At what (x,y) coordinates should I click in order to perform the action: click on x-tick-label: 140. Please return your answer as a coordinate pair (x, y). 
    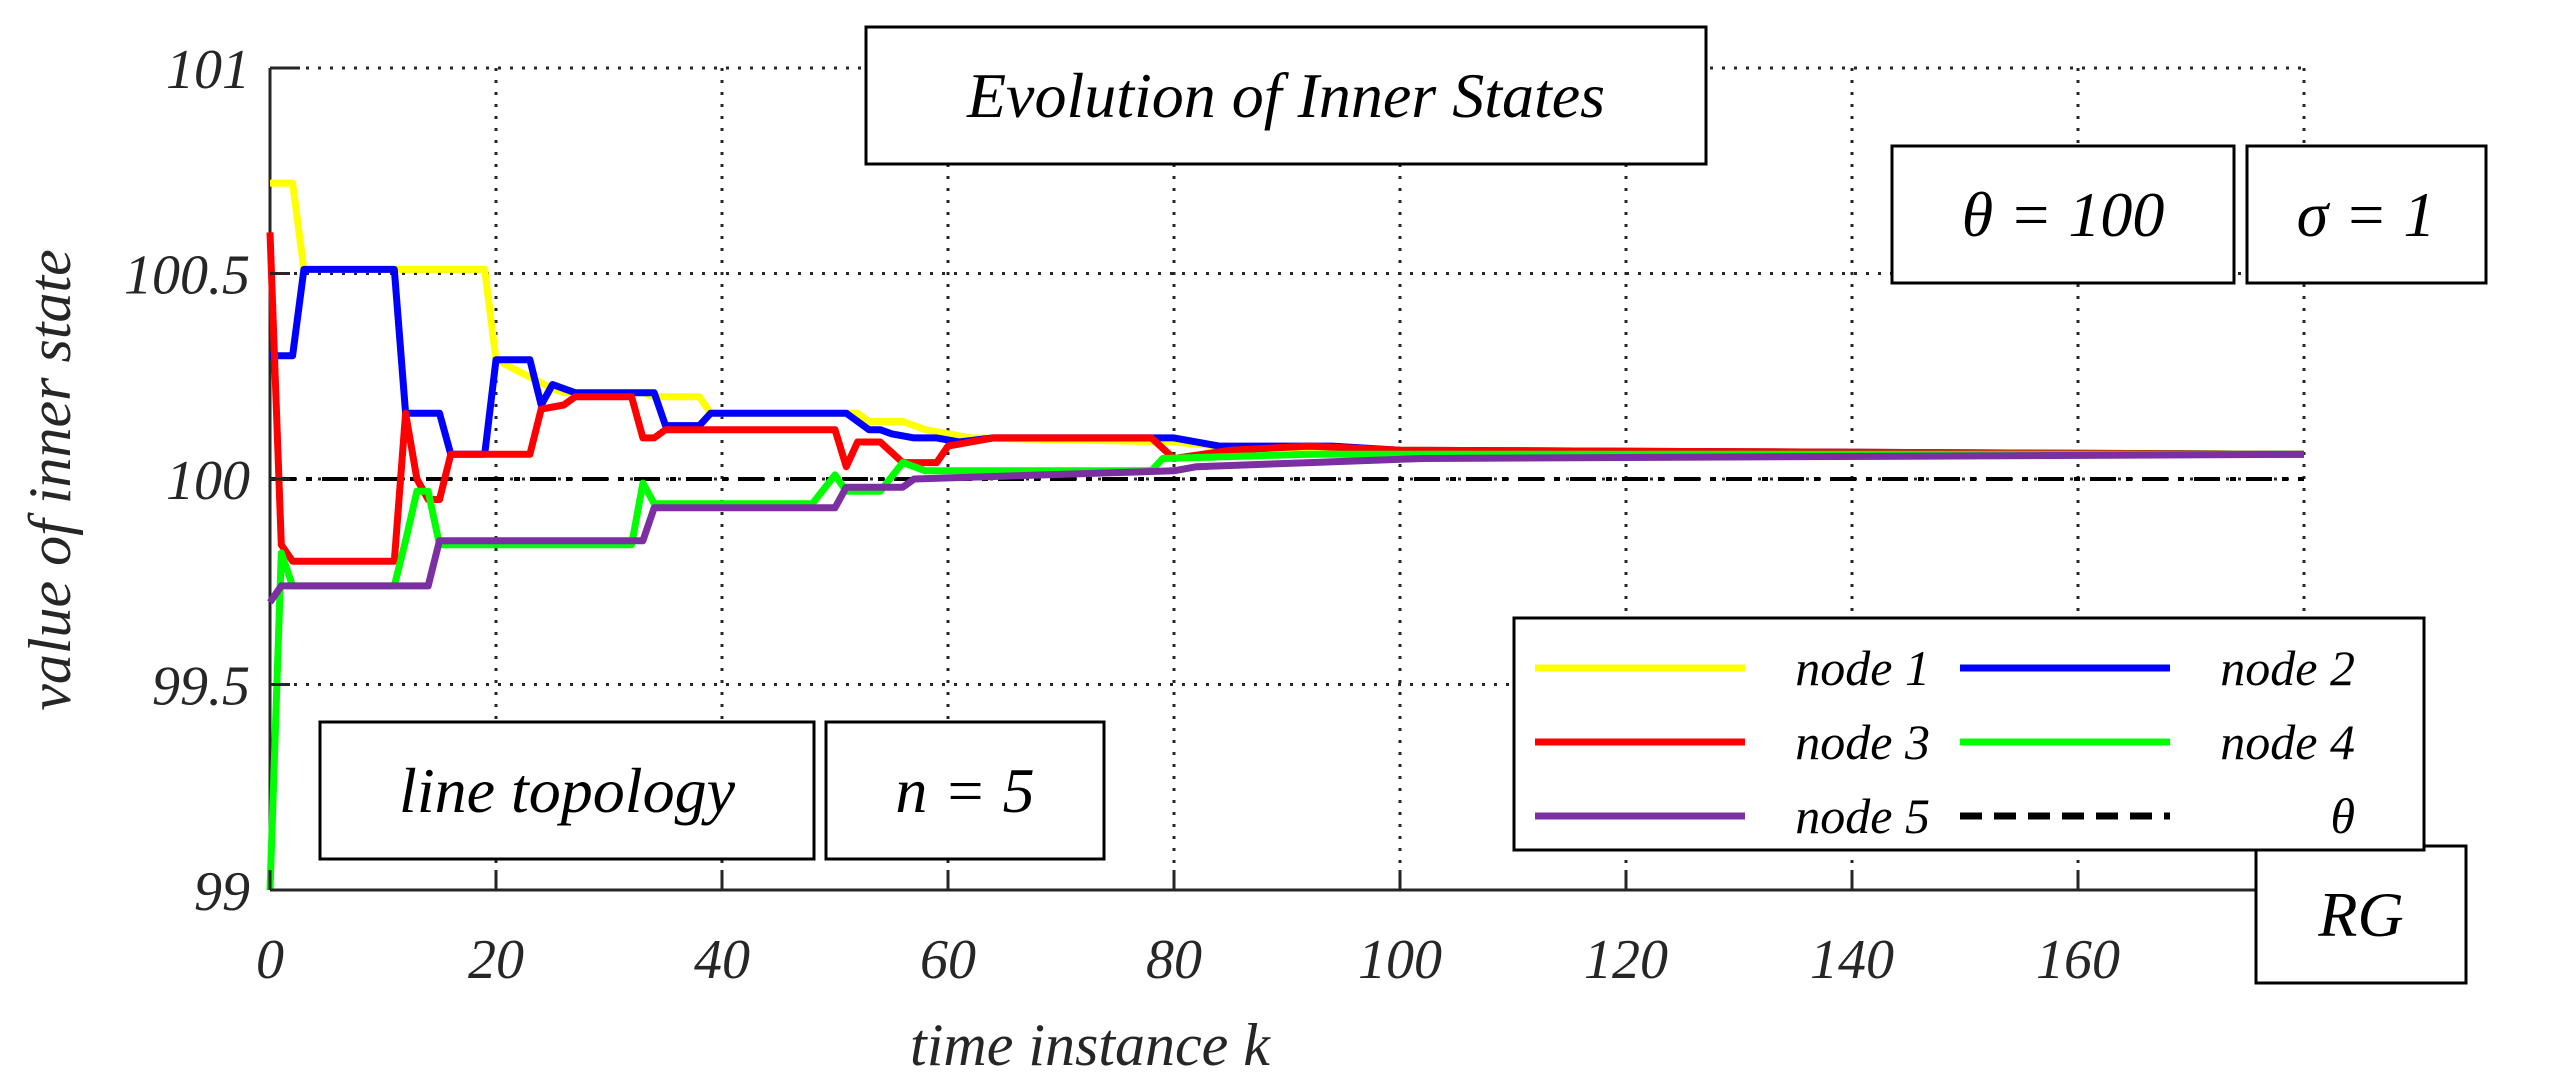
    Looking at the image, I should click on (1852, 960).